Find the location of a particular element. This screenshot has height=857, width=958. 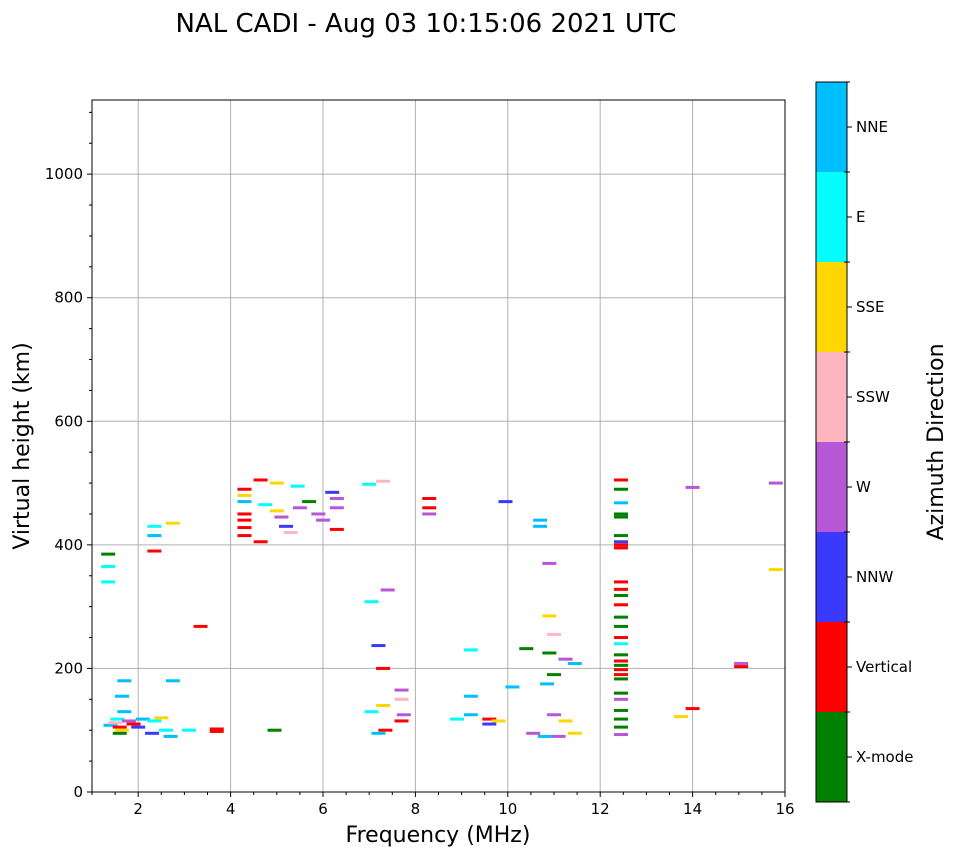

y-axis-ticks: 0 200 400 600 800 1000 is located at coordinates (68, 456).